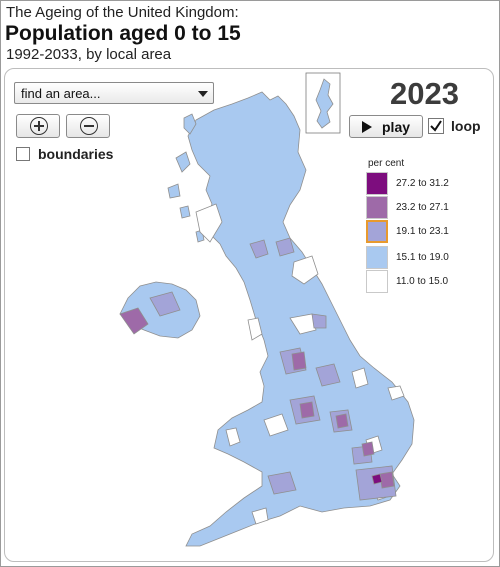 This screenshot has height=567, width=500. Describe the element at coordinates (342, 421) in the screenshot. I see `area-leicester` at that location.